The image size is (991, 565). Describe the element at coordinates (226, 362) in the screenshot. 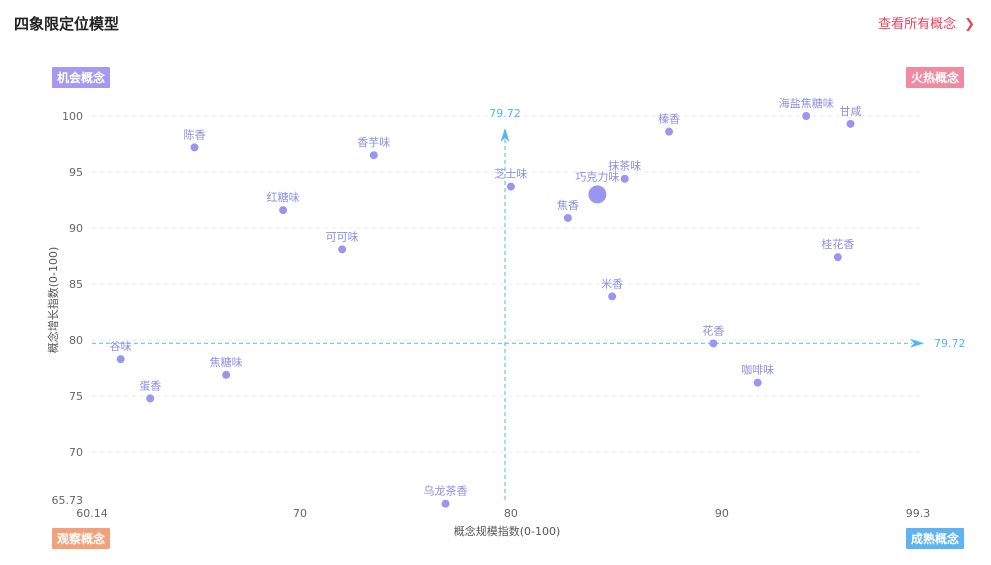

I see `point-label: 焦糖味` at that location.